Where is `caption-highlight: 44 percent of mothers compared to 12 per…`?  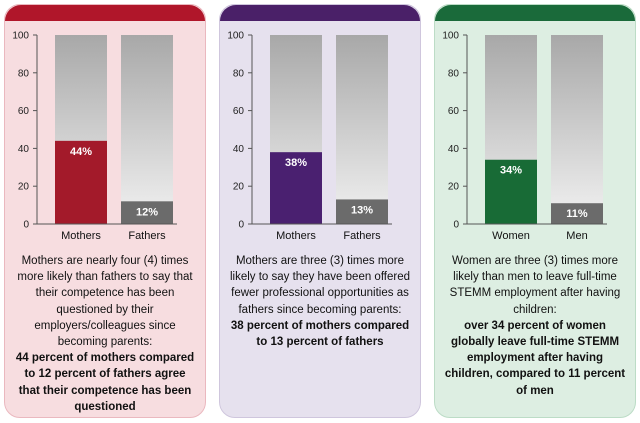
caption-highlight: 44 percent of mothers compared to 12 per… is located at coordinates (105, 382).